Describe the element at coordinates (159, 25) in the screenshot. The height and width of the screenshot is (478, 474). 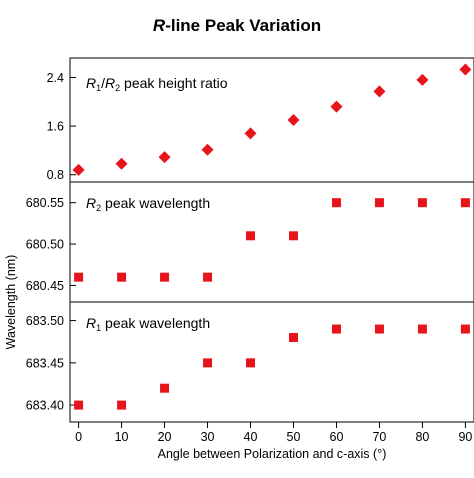
I see `chart-title-italic: R` at that location.